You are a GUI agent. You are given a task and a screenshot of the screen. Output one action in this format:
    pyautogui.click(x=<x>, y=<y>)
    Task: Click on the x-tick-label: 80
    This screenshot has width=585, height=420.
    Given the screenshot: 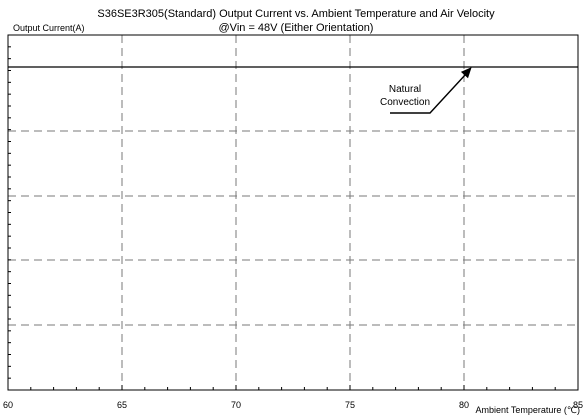 What is the action you would take?
    pyautogui.click(x=464, y=405)
    